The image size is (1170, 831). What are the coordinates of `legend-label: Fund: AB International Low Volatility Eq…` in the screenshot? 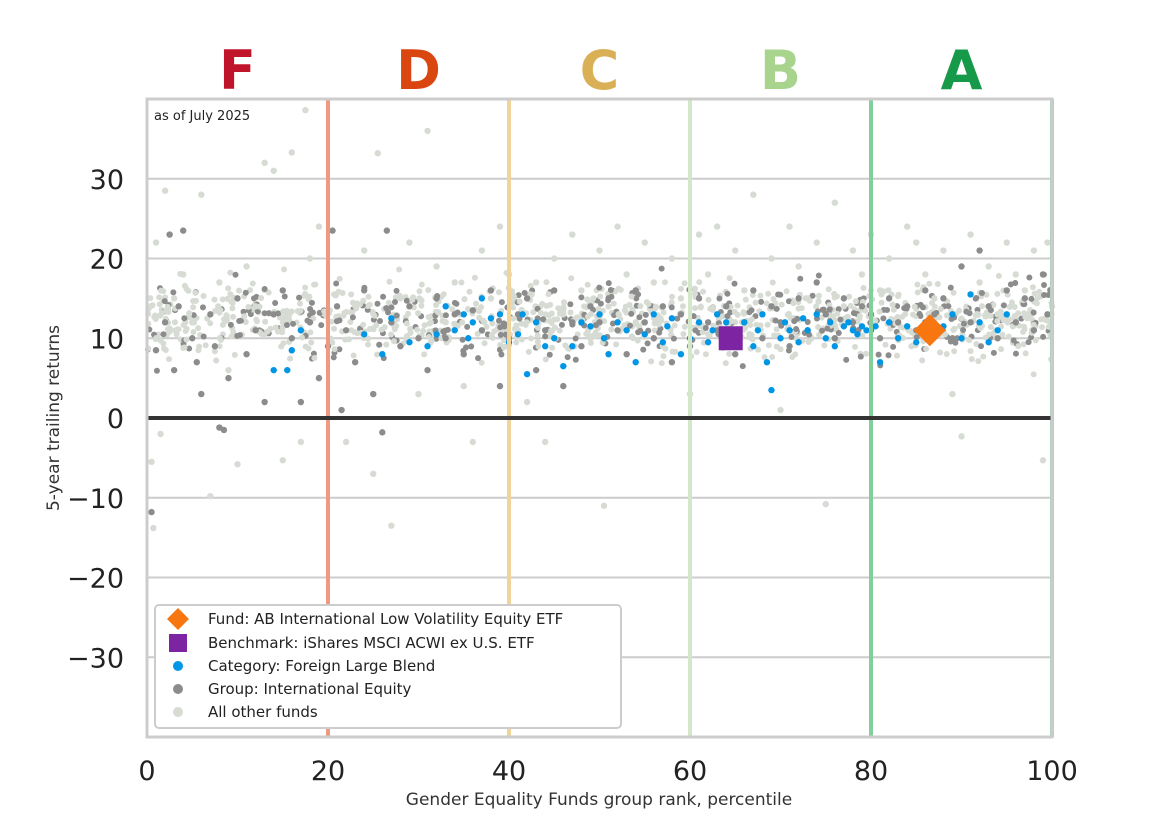 It's located at (385, 619).